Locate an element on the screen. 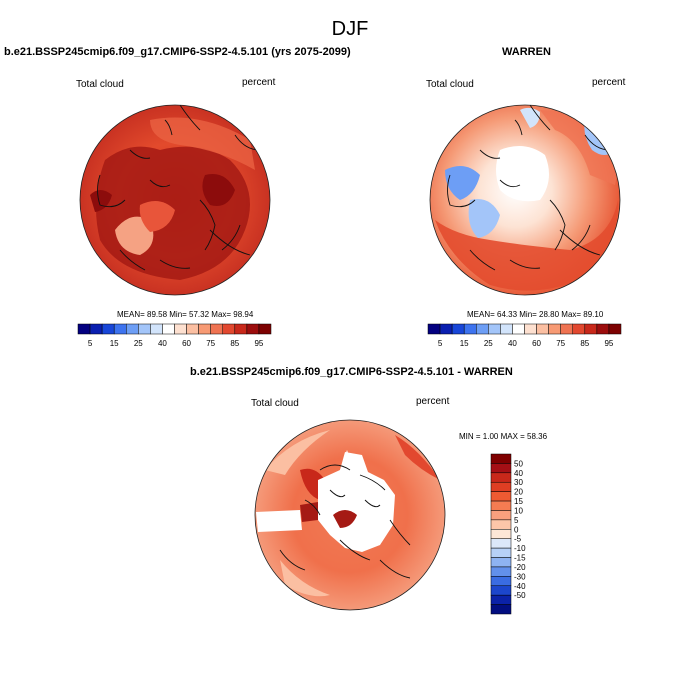 This screenshot has width=700, height=700. colorbar-panel3-tick-label: -5 is located at coordinates (518, 539).